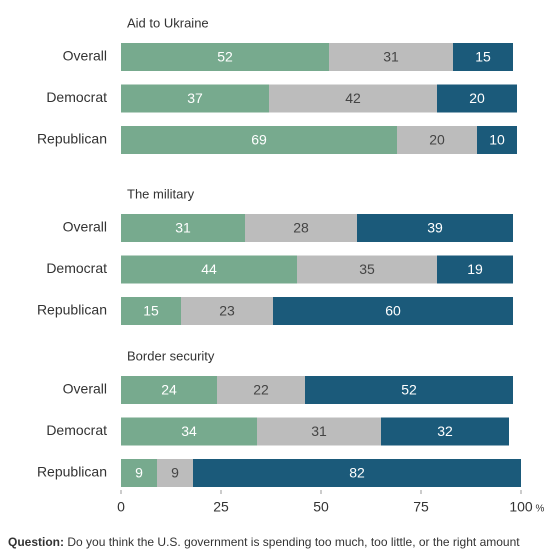  What do you see at coordinates (161, 193) in the screenshot?
I see `group-title: The military` at bounding box center [161, 193].